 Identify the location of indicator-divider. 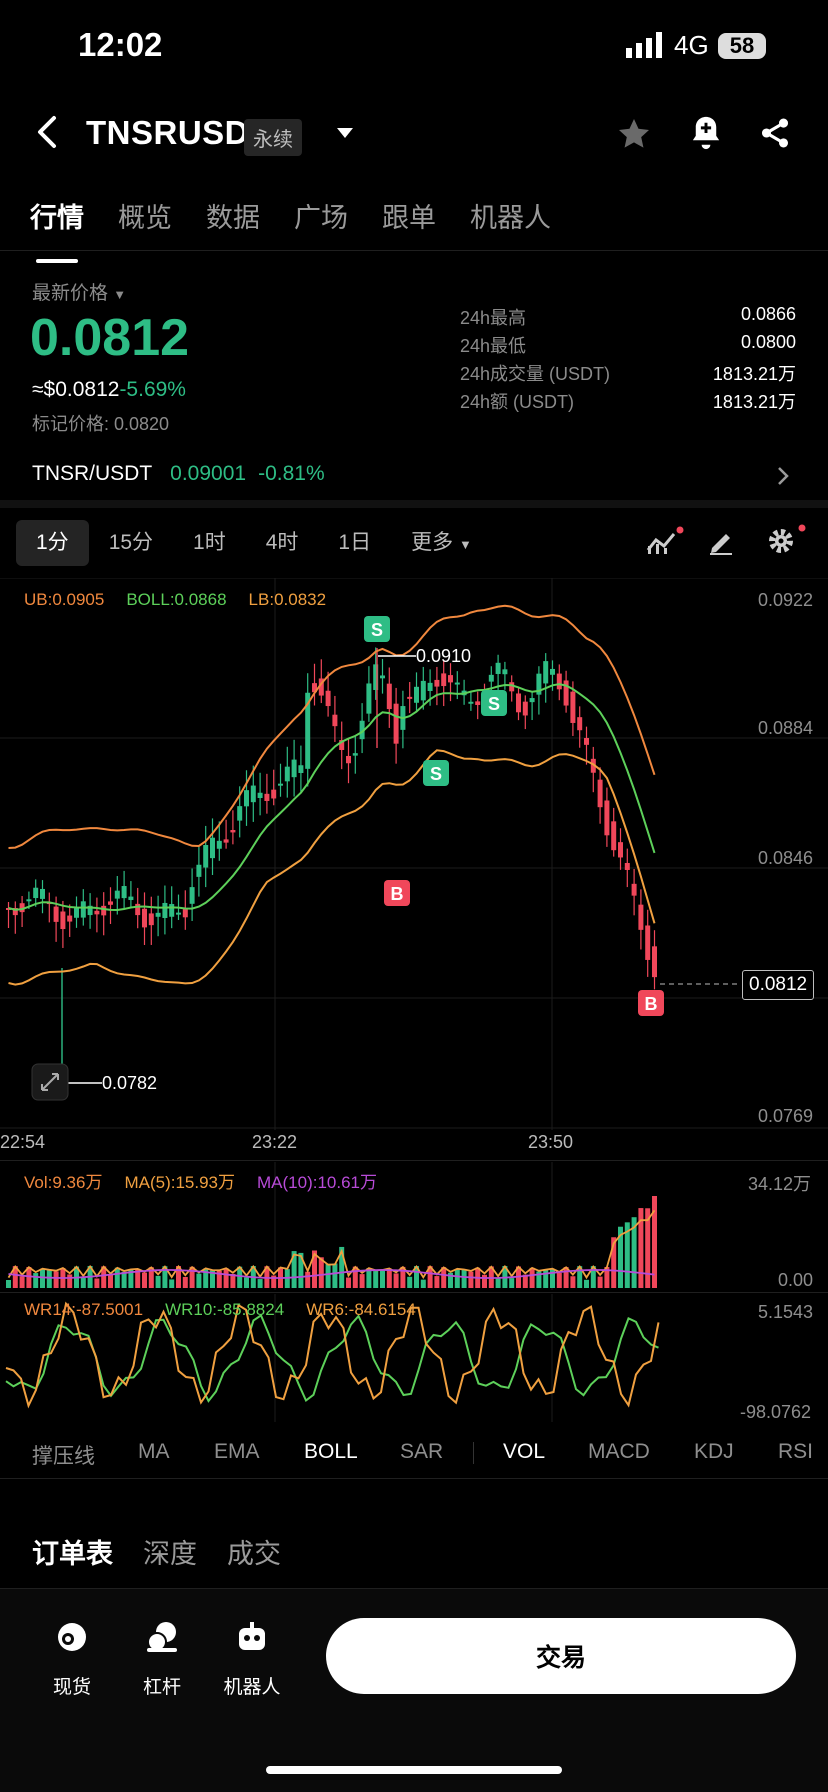
(473, 1453).